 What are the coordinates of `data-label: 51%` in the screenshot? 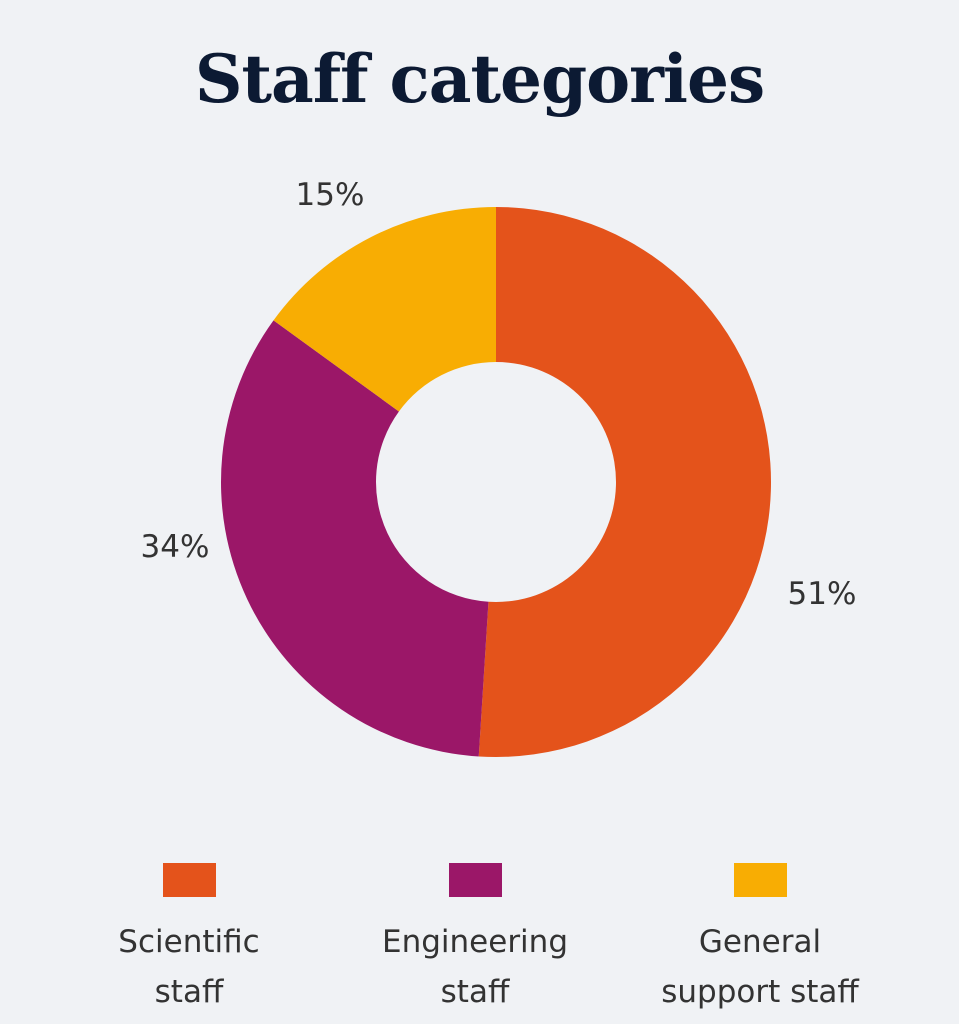 It's located at (822, 594).